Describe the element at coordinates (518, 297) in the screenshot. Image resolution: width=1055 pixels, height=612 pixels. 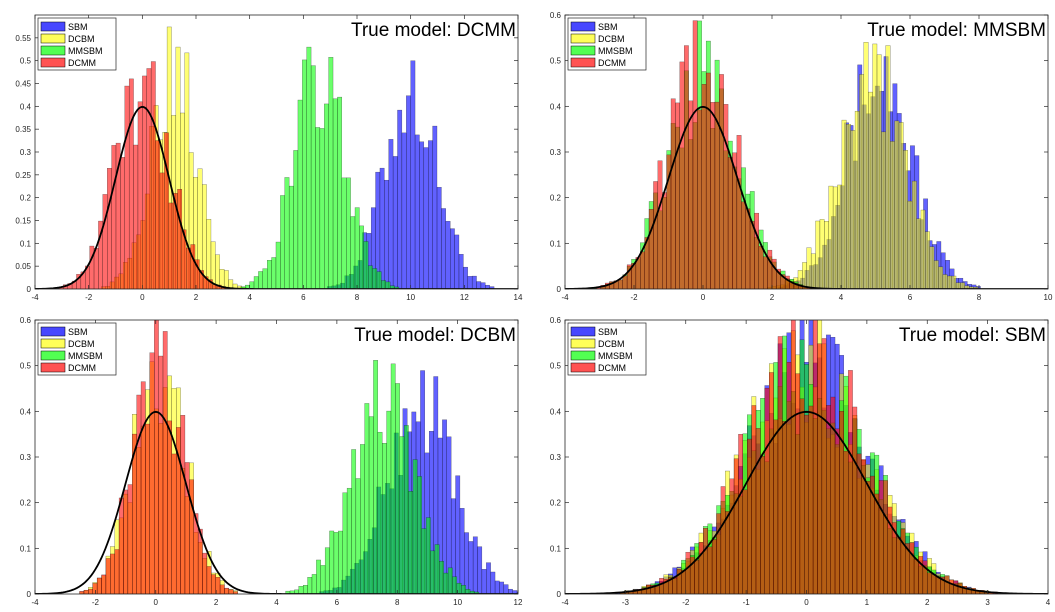
I see `x-tick-label: 14` at that location.